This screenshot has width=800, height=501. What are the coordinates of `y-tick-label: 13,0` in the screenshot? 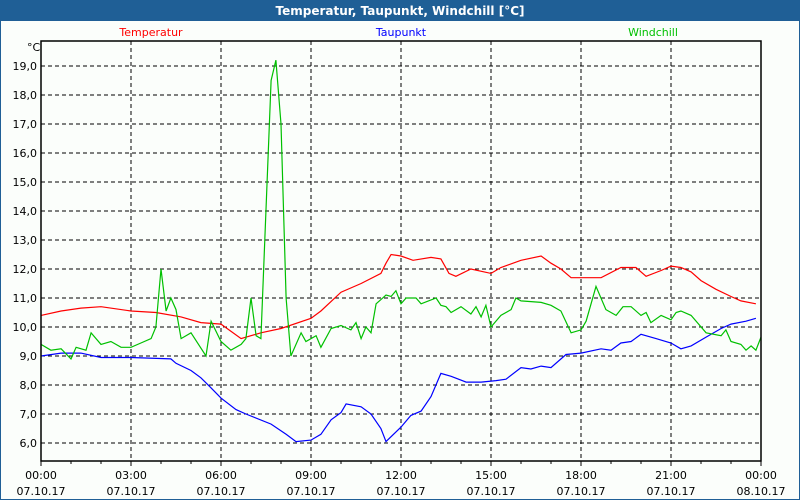 It's located at (25, 240).